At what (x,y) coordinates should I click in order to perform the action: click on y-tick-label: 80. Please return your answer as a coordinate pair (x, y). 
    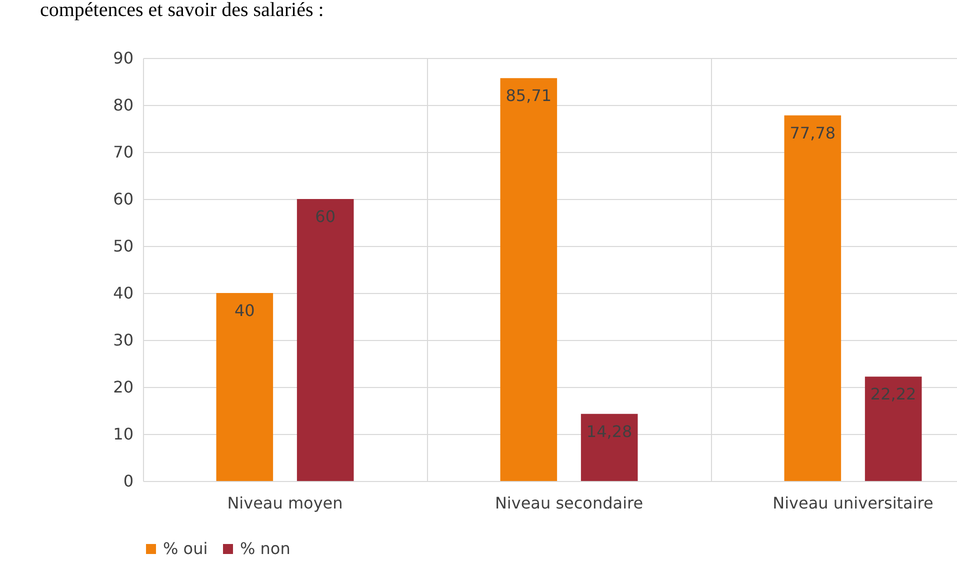
    Looking at the image, I should click on (123, 105).